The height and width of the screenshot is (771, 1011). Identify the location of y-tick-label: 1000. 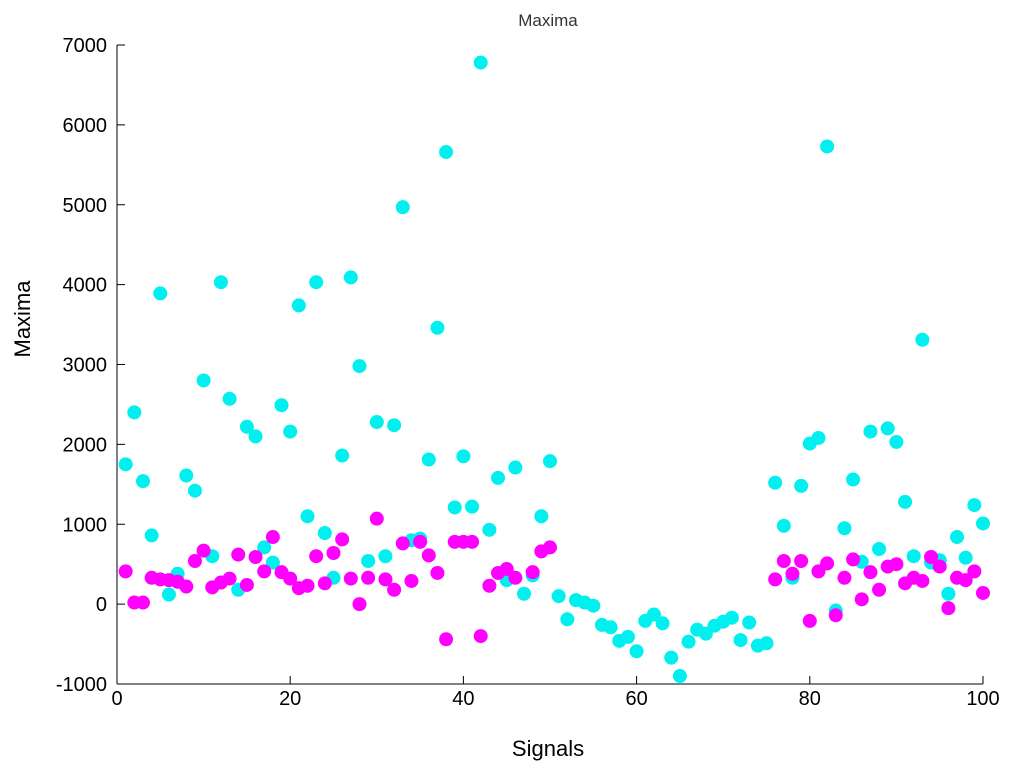
(85, 525).